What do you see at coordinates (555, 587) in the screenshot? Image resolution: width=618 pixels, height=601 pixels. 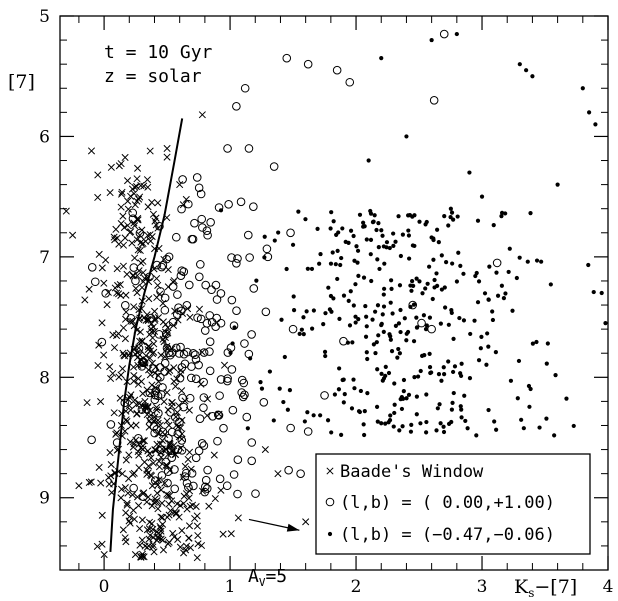 I see `x-axis-label-rest: −[7]` at bounding box center [555, 587].